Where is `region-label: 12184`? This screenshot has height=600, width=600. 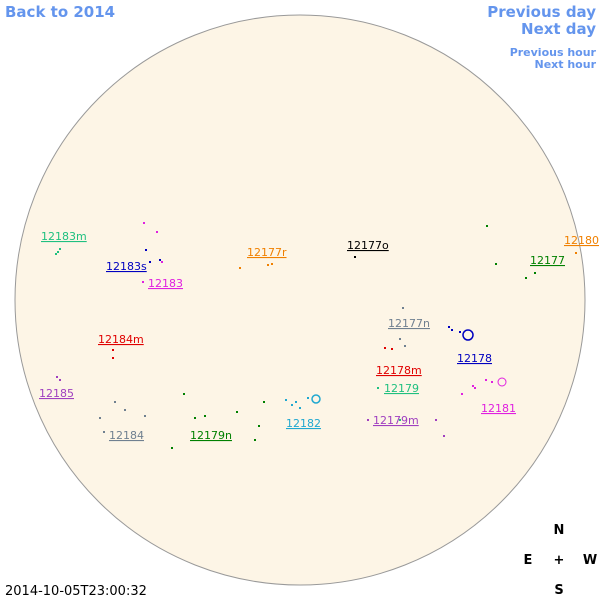
region-label: 12184 is located at coordinates (126, 435).